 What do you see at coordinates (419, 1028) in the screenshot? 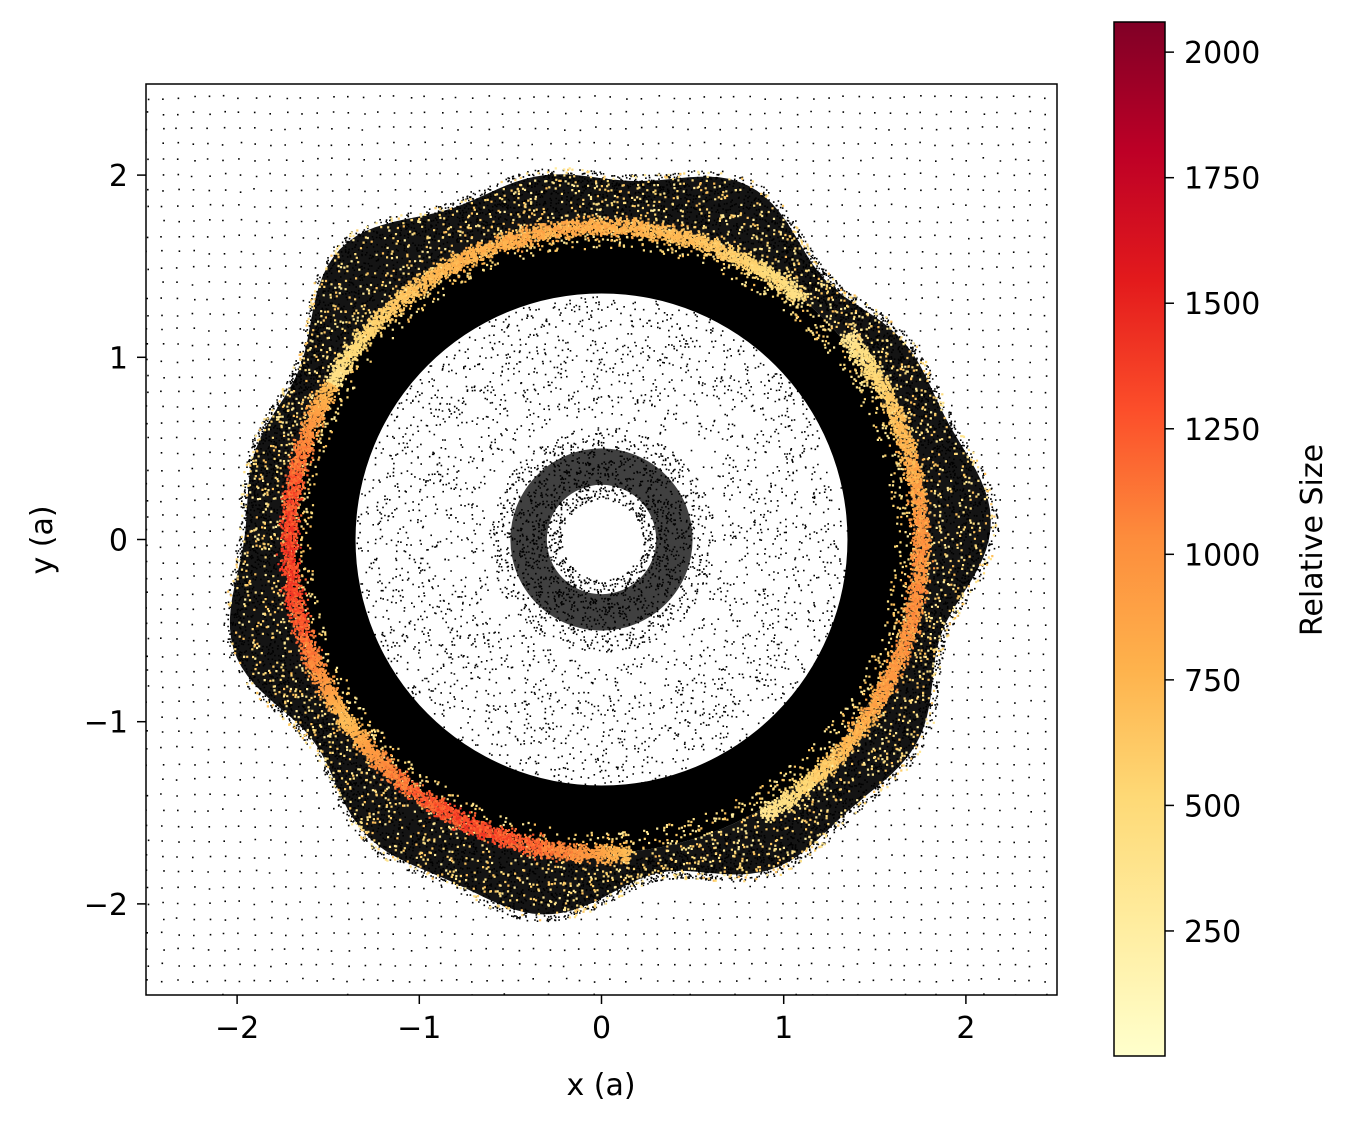
I see `x-tick-label: −1` at bounding box center [419, 1028].